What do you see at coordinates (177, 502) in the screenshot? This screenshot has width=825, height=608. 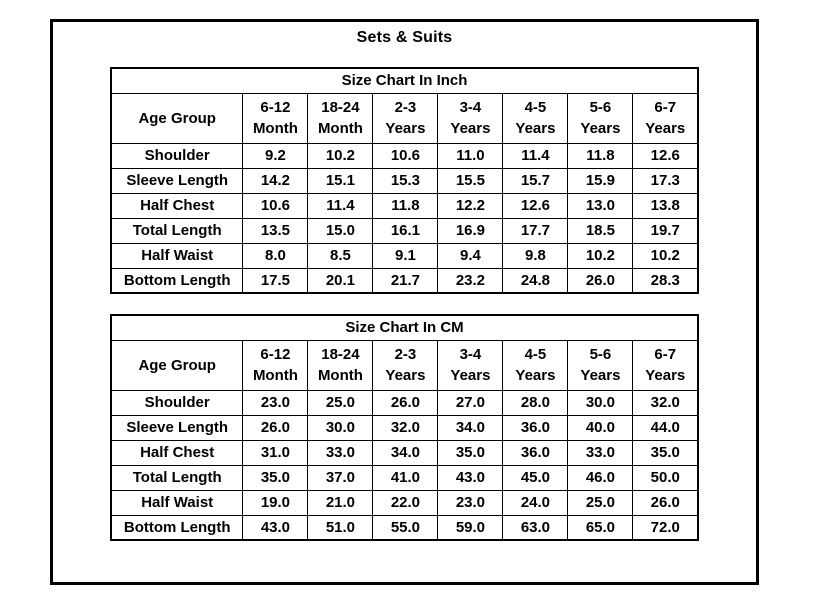 I see `row-label: Half Waist` at bounding box center [177, 502].